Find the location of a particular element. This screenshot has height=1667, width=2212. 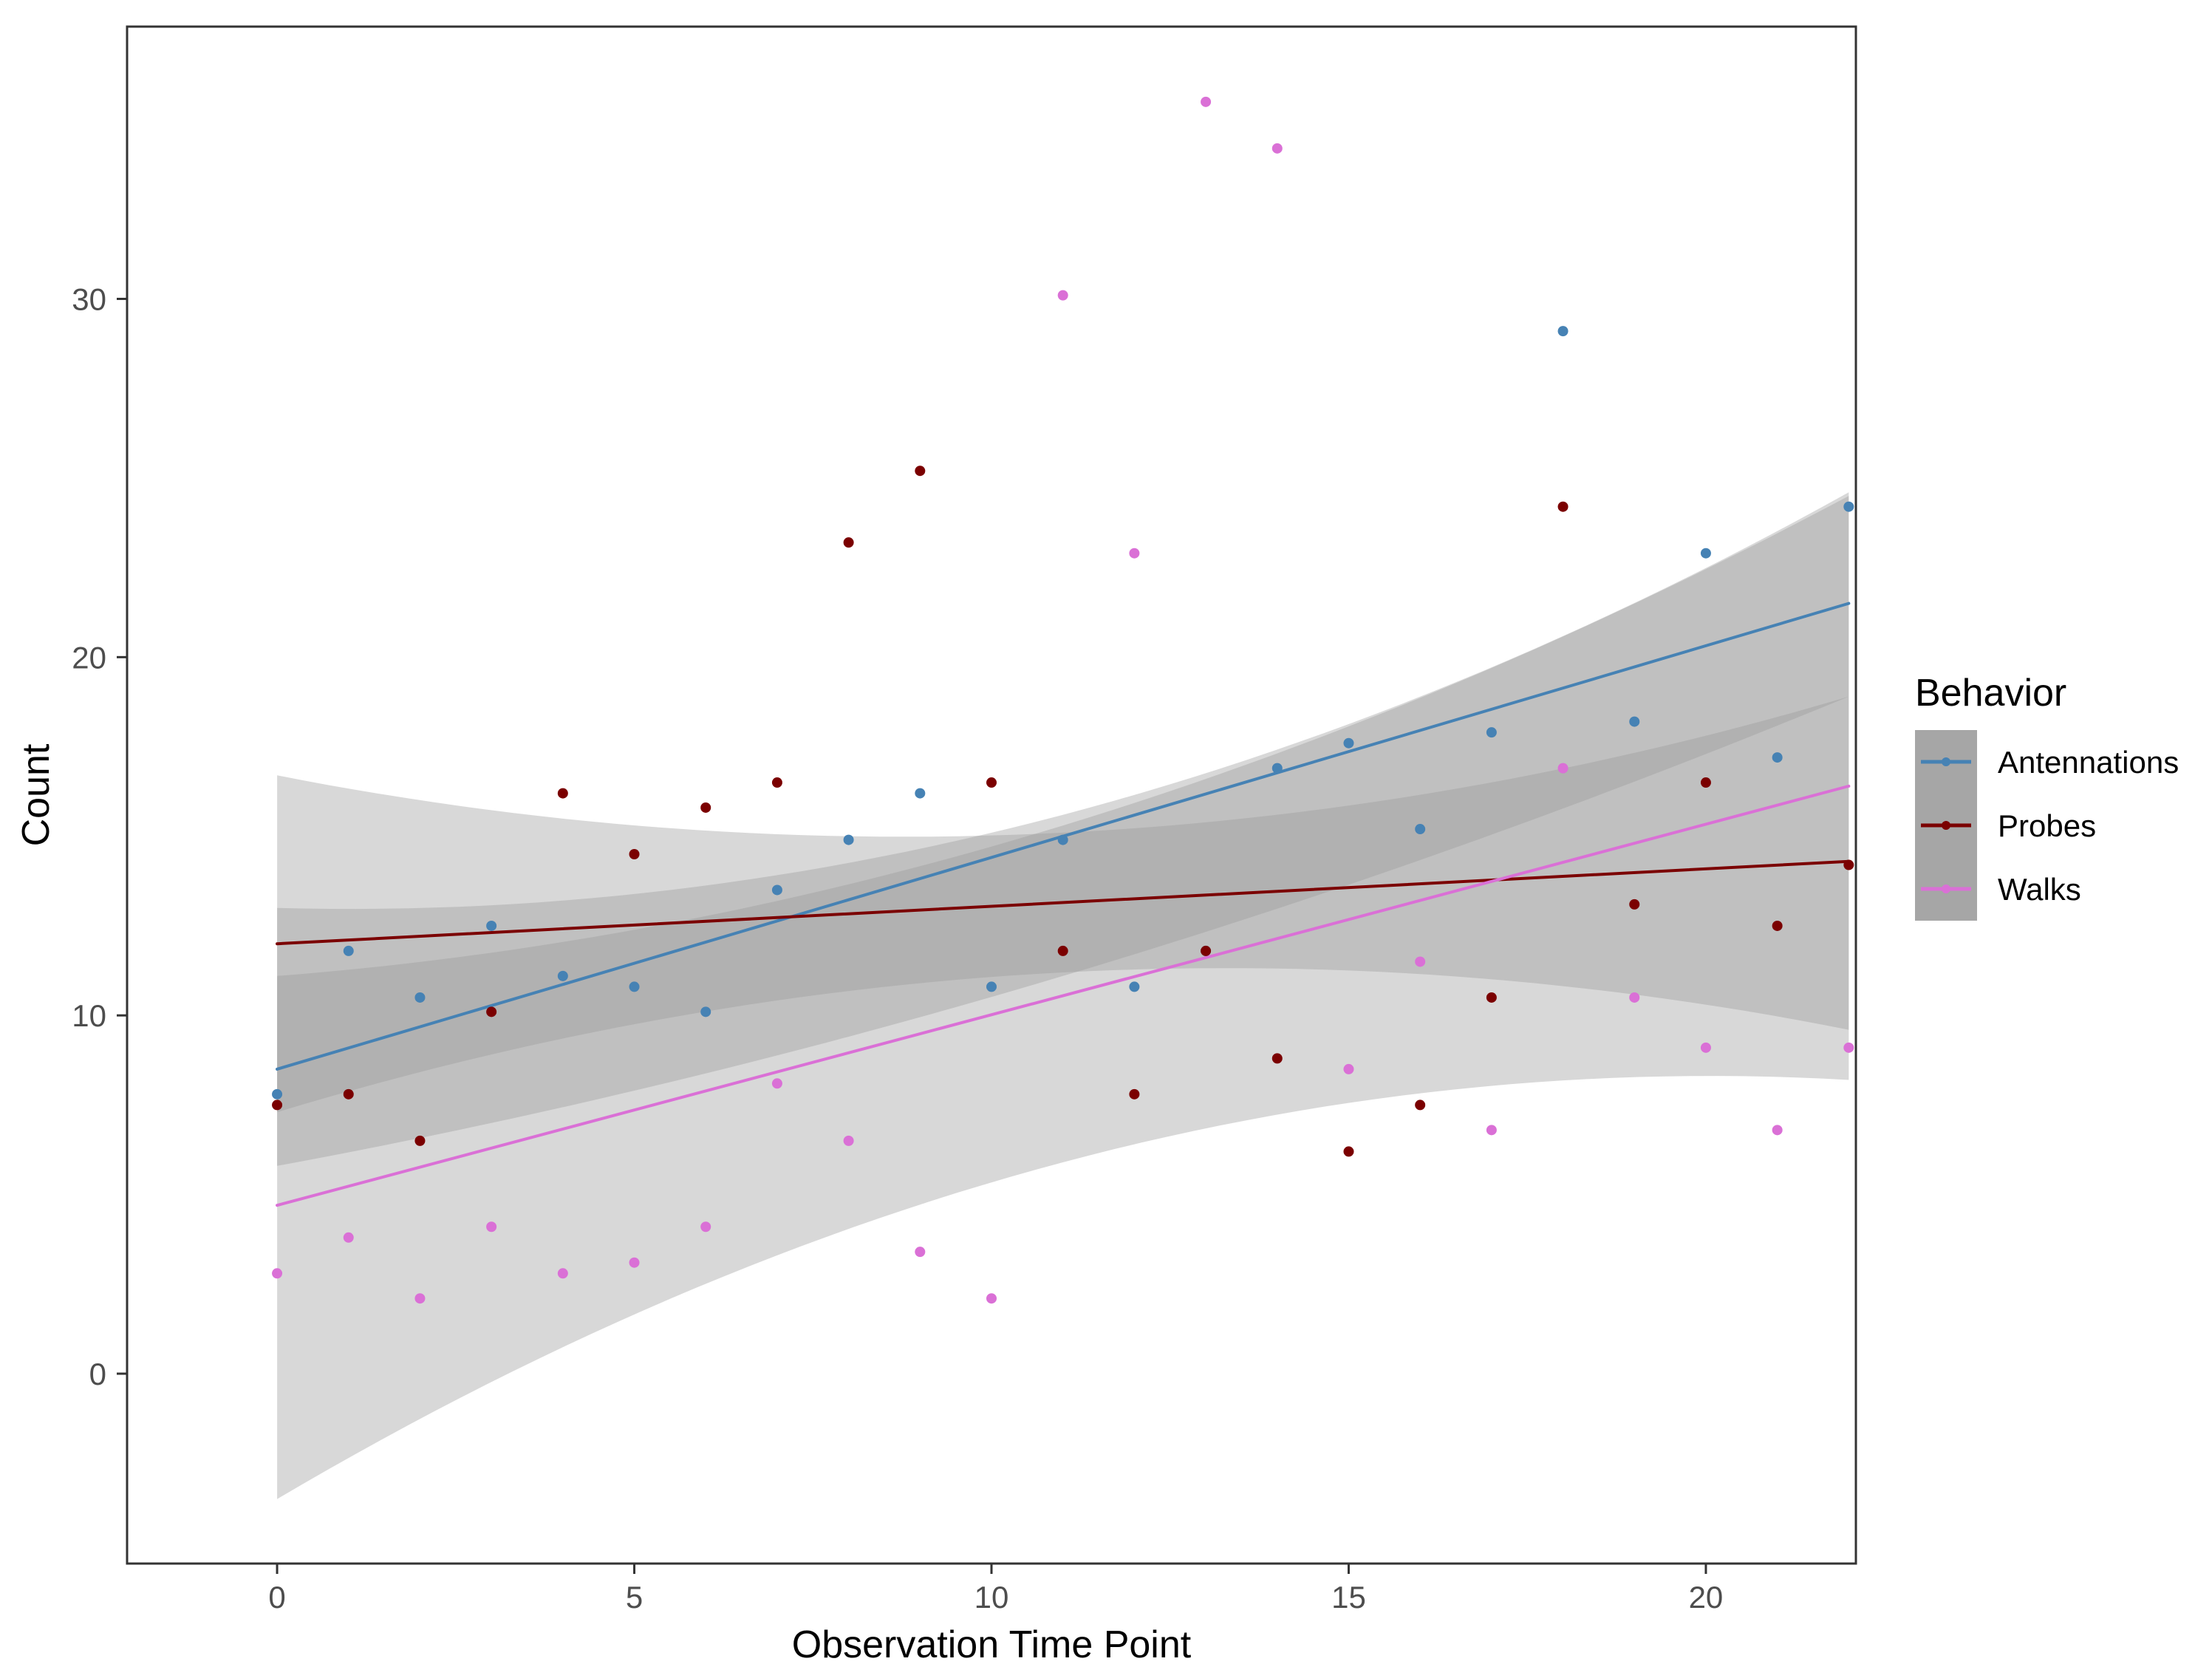

y-axis-title: Count is located at coordinates (36, 794).